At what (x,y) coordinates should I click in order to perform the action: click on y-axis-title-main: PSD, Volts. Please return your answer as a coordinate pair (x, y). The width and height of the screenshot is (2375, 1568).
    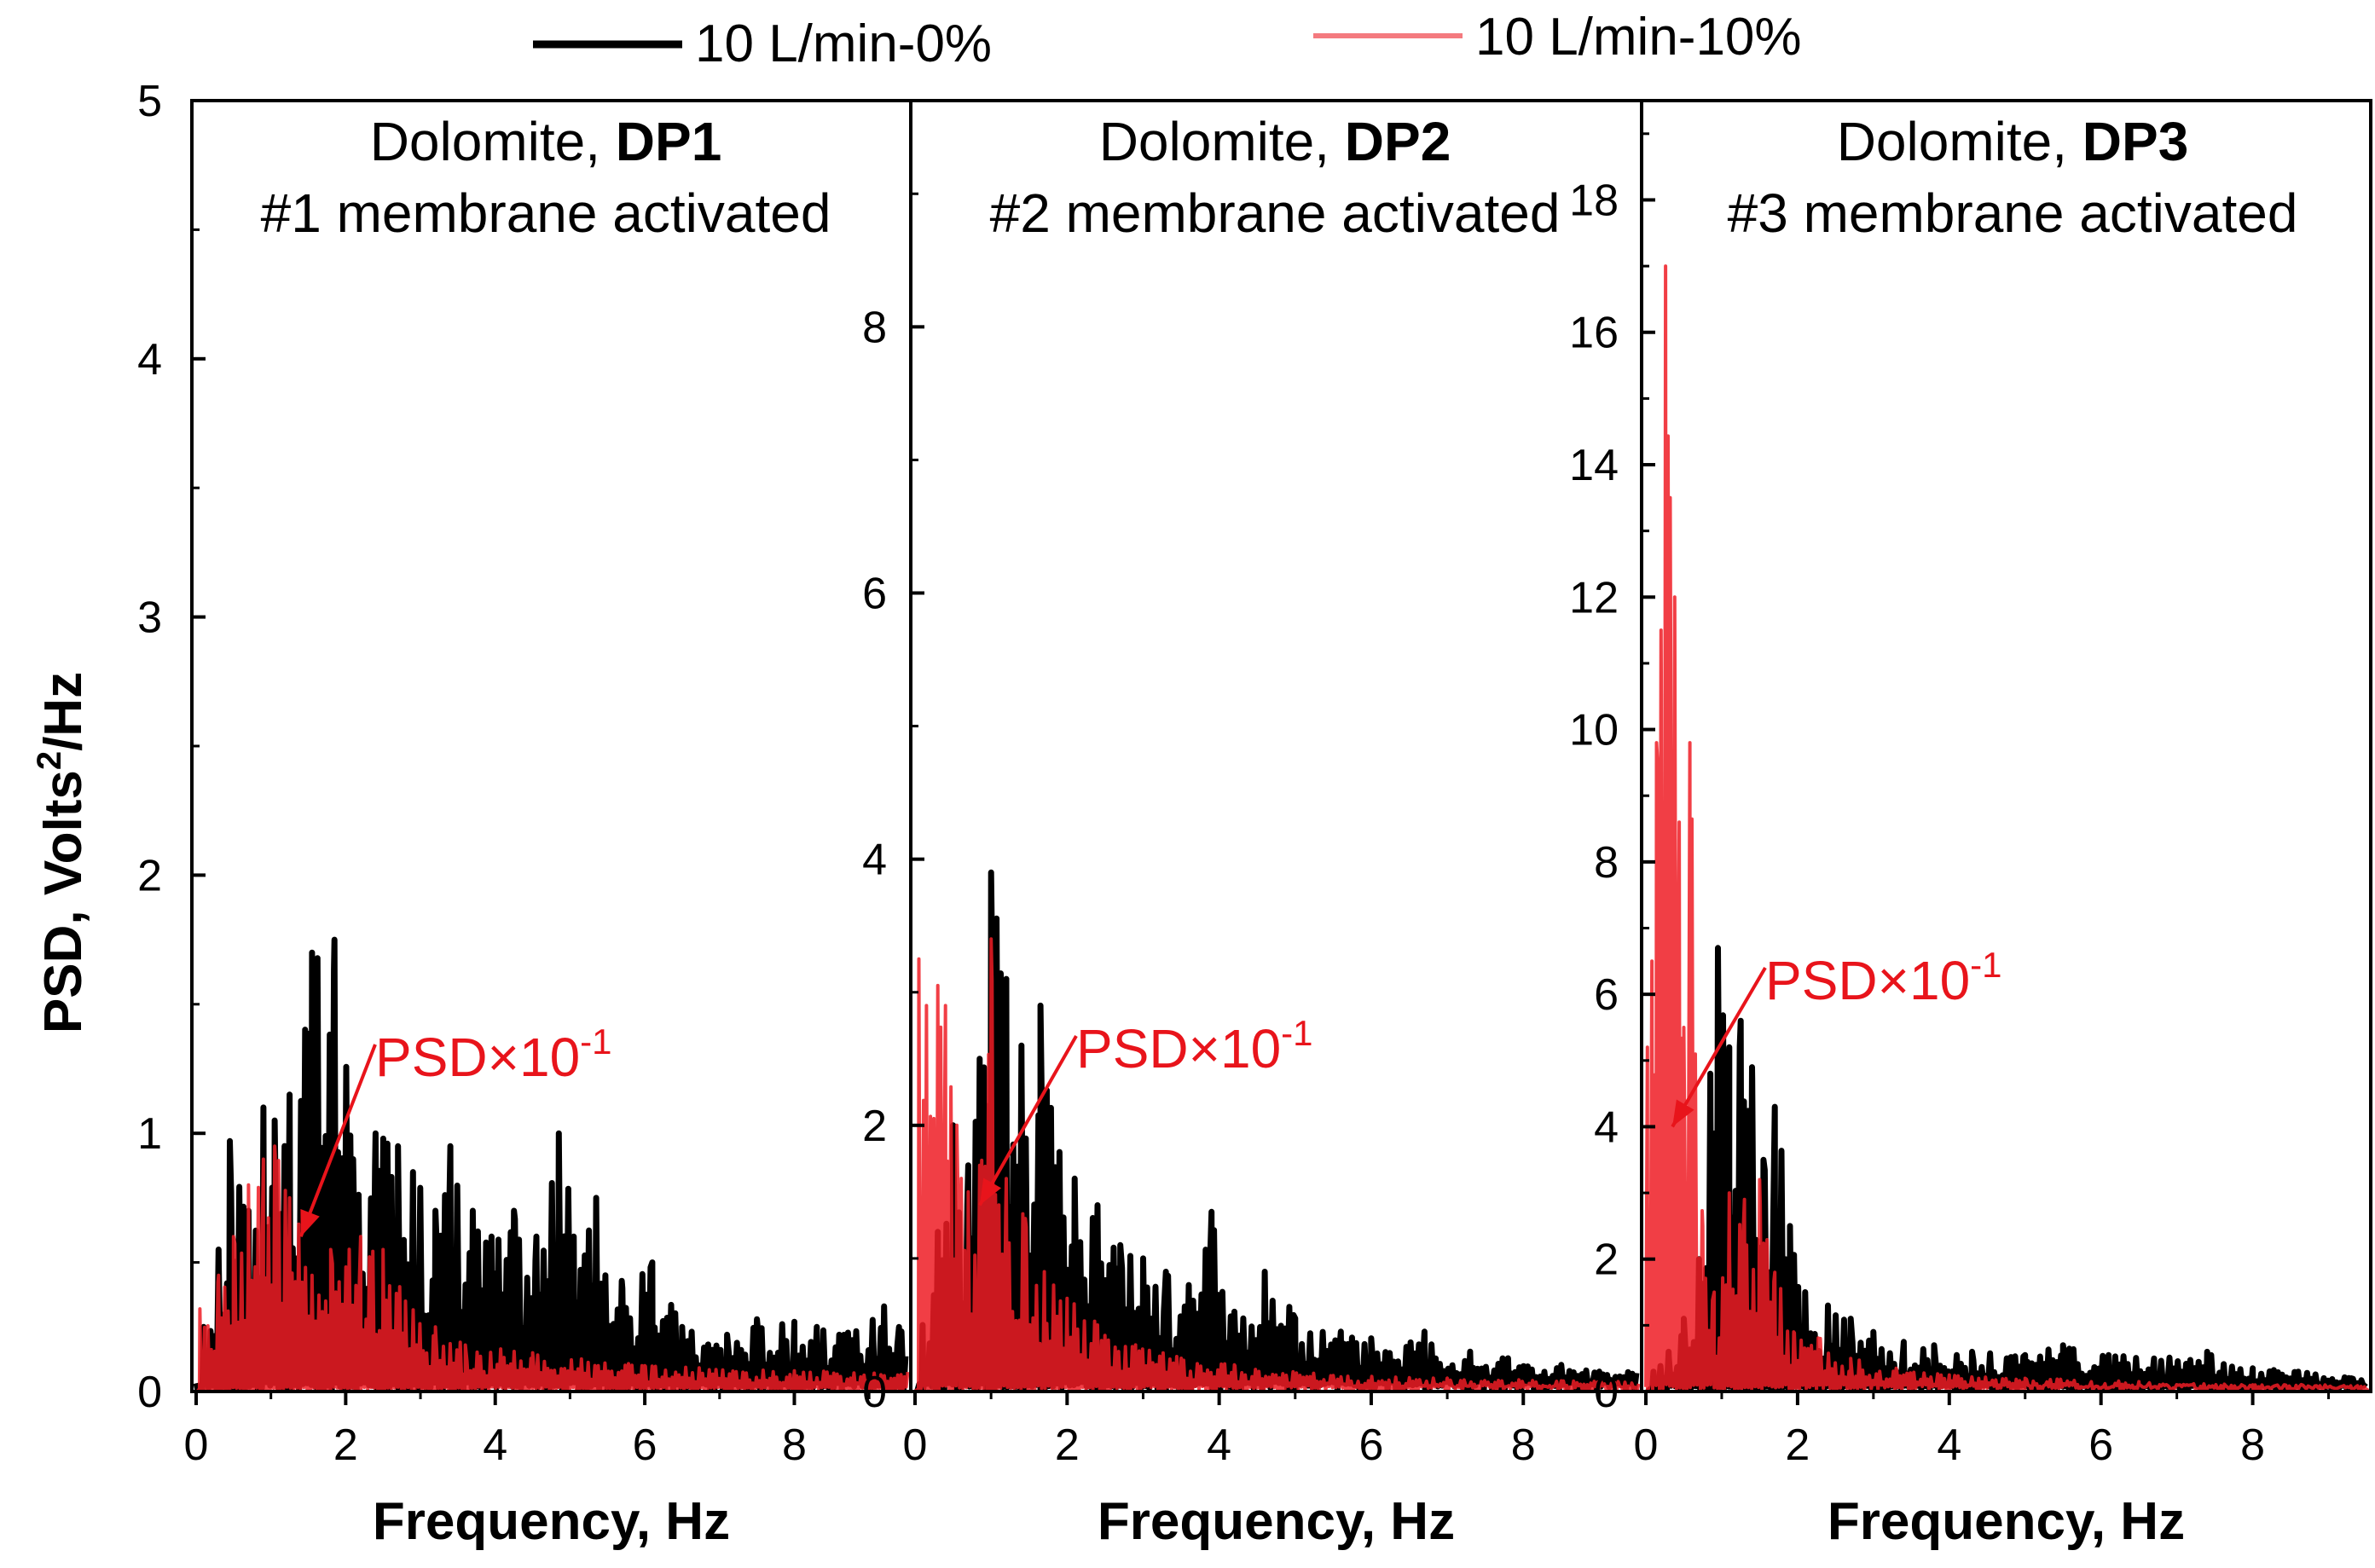
    Looking at the image, I should click on (64, 901).